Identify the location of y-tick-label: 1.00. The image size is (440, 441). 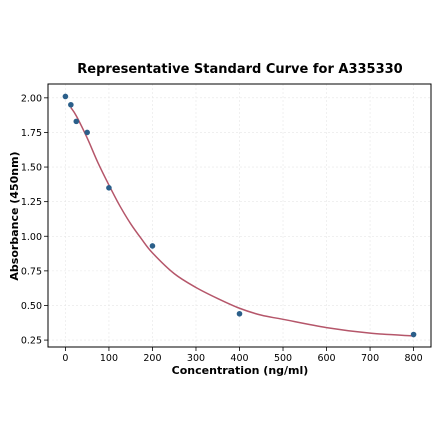
(31, 237).